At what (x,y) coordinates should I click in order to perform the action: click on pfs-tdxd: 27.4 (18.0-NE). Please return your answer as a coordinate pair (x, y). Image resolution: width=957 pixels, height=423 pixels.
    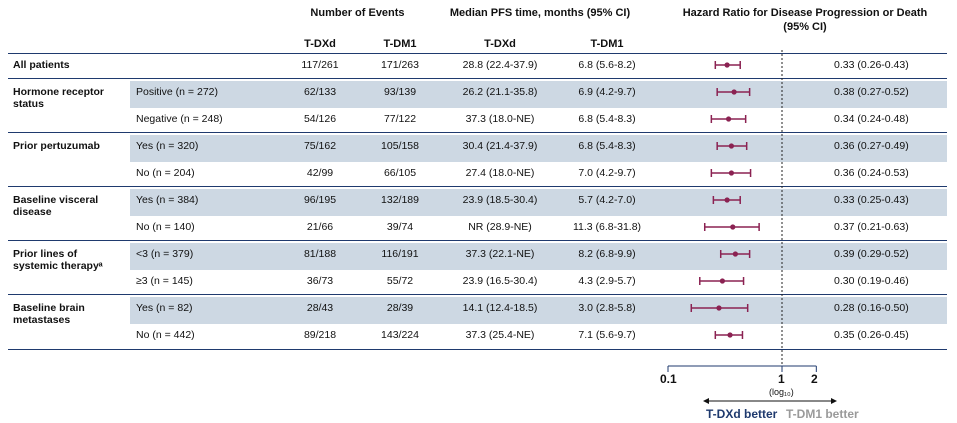
    Looking at the image, I should click on (500, 173).